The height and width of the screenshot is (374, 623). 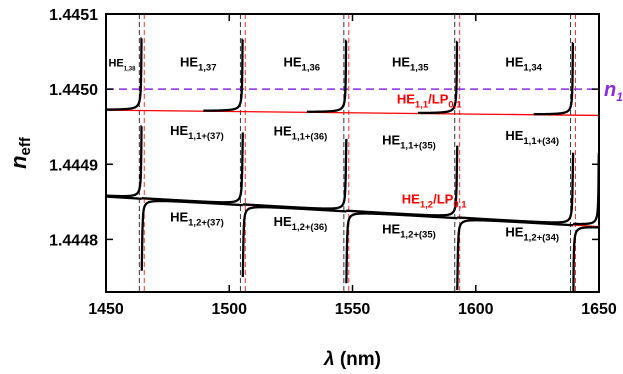 I want to click on y-tick-label: 1.4451, so click(x=73, y=15).